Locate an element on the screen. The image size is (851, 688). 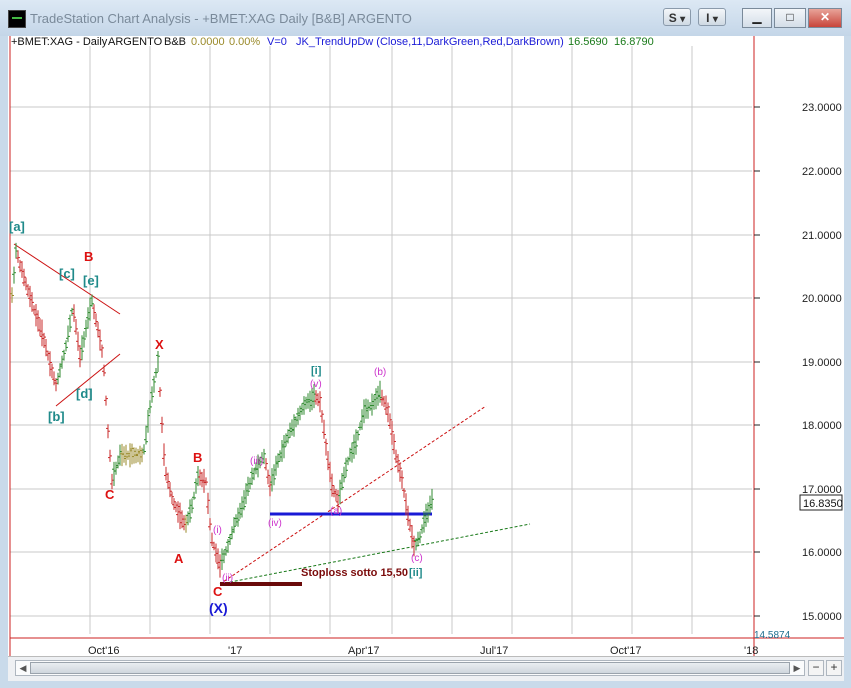
scrollbar-thumb is located at coordinates (410, 668).